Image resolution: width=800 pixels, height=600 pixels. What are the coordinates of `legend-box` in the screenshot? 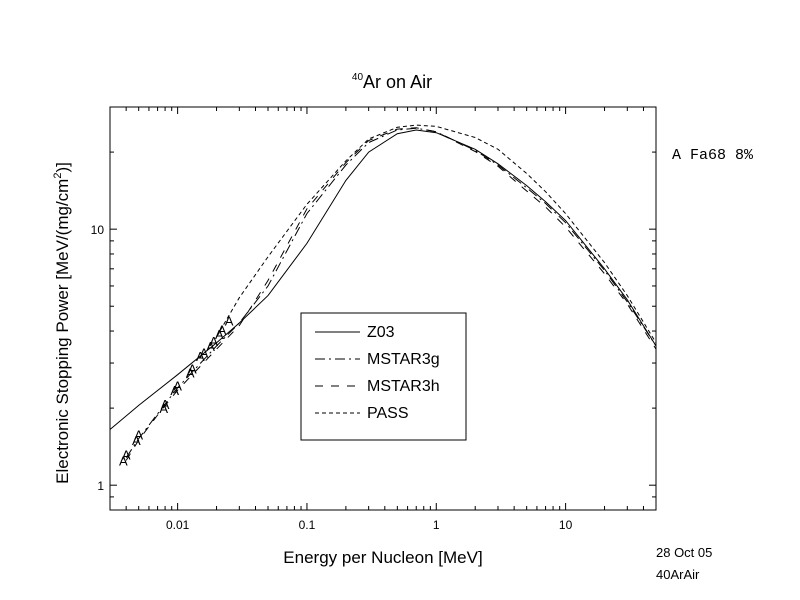 It's located at (383, 376).